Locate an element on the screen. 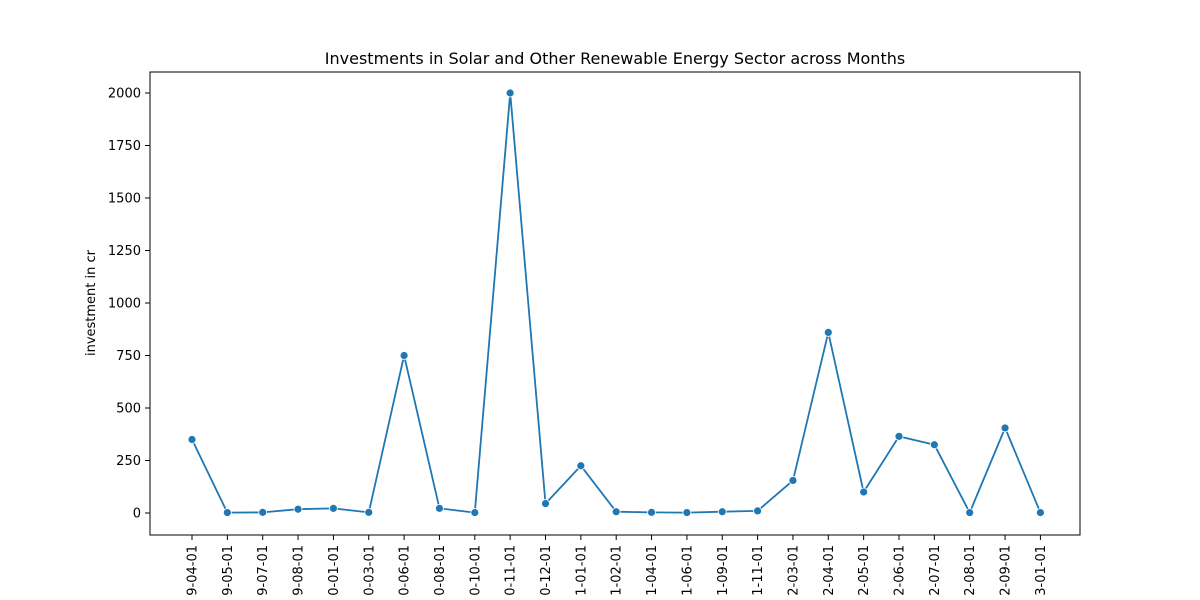 Image resolution: width=1200 pixels, height=600 pixels. x-tick-label: 0-12-01 is located at coordinates (546, 570).